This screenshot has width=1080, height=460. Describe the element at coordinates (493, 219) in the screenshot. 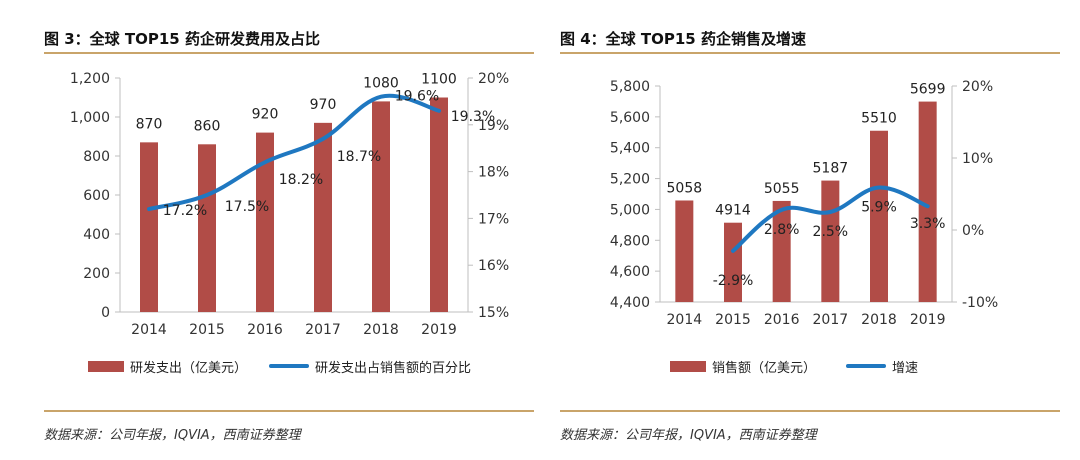

I see `y-right-tick-label: 17%` at that location.